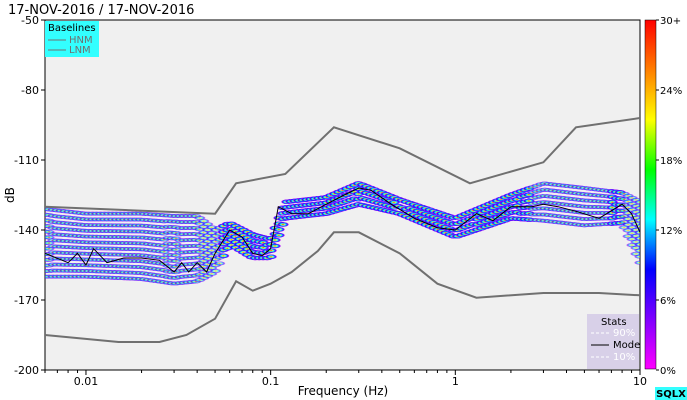 This screenshot has width=687, height=400. What do you see at coordinates (26, 300) in the screenshot?
I see `y-tick-label: -170` at bounding box center [26, 300].